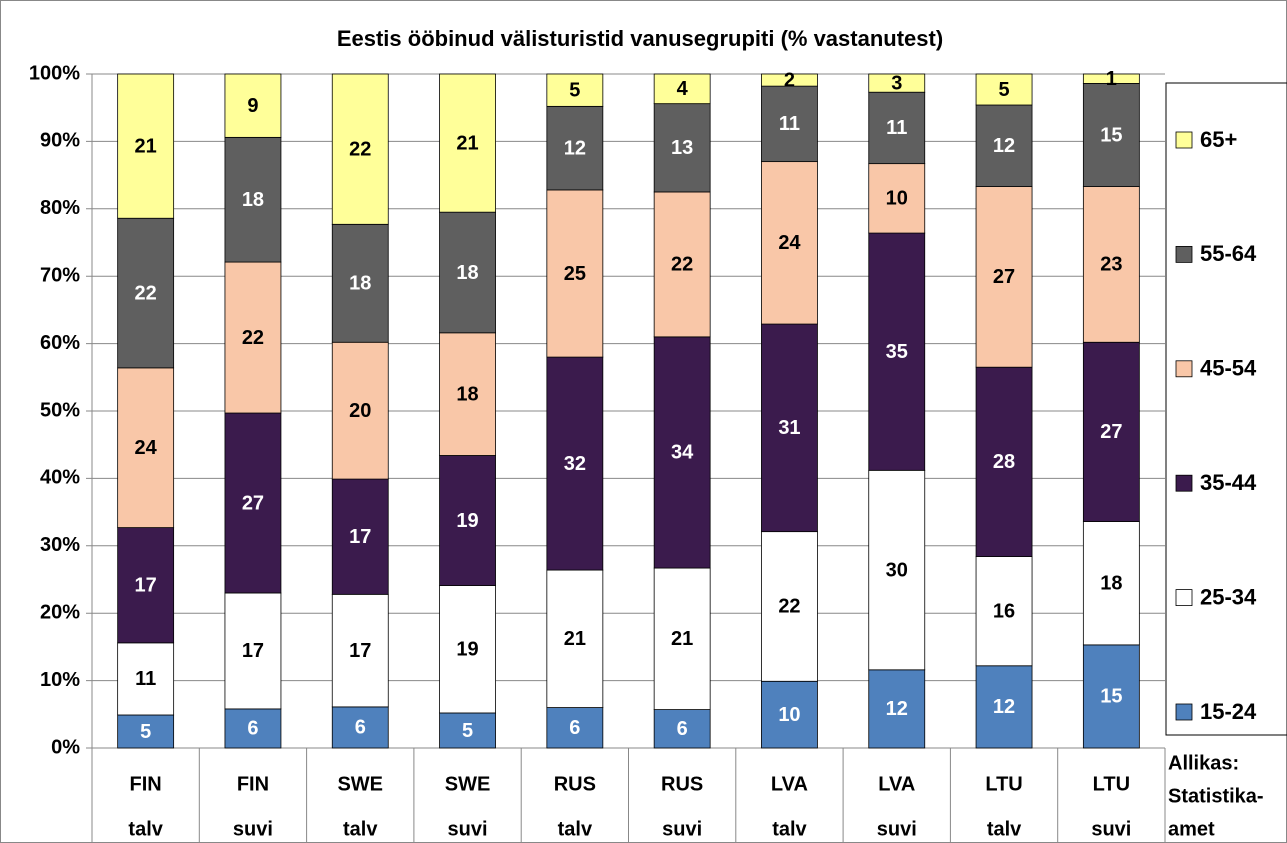  I want to click on data-label: 30, so click(897, 570).